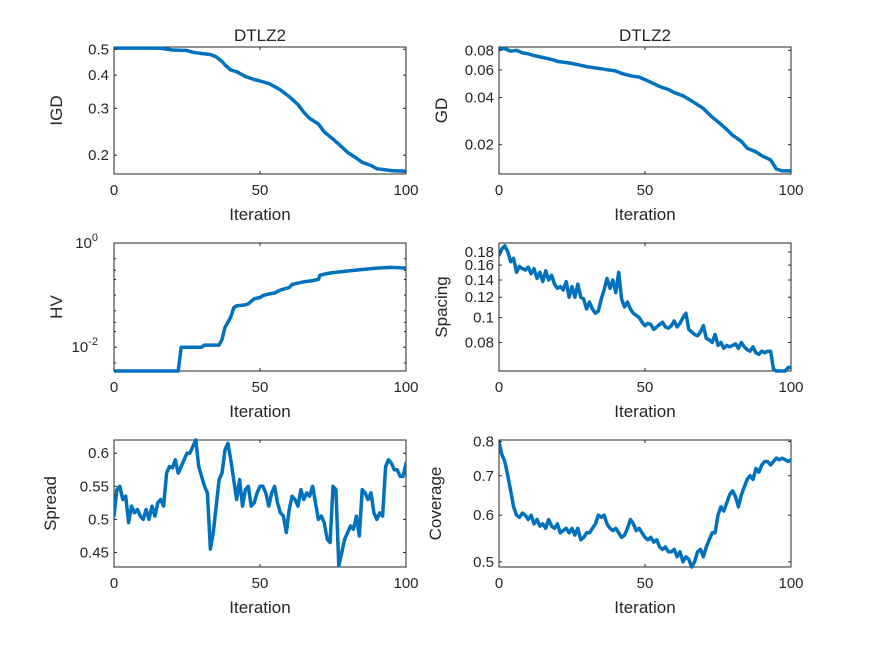 This screenshot has height=656, width=875. Describe the element at coordinates (479, 145) in the screenshot. I see `y-tick-label: 0.02` at that location.